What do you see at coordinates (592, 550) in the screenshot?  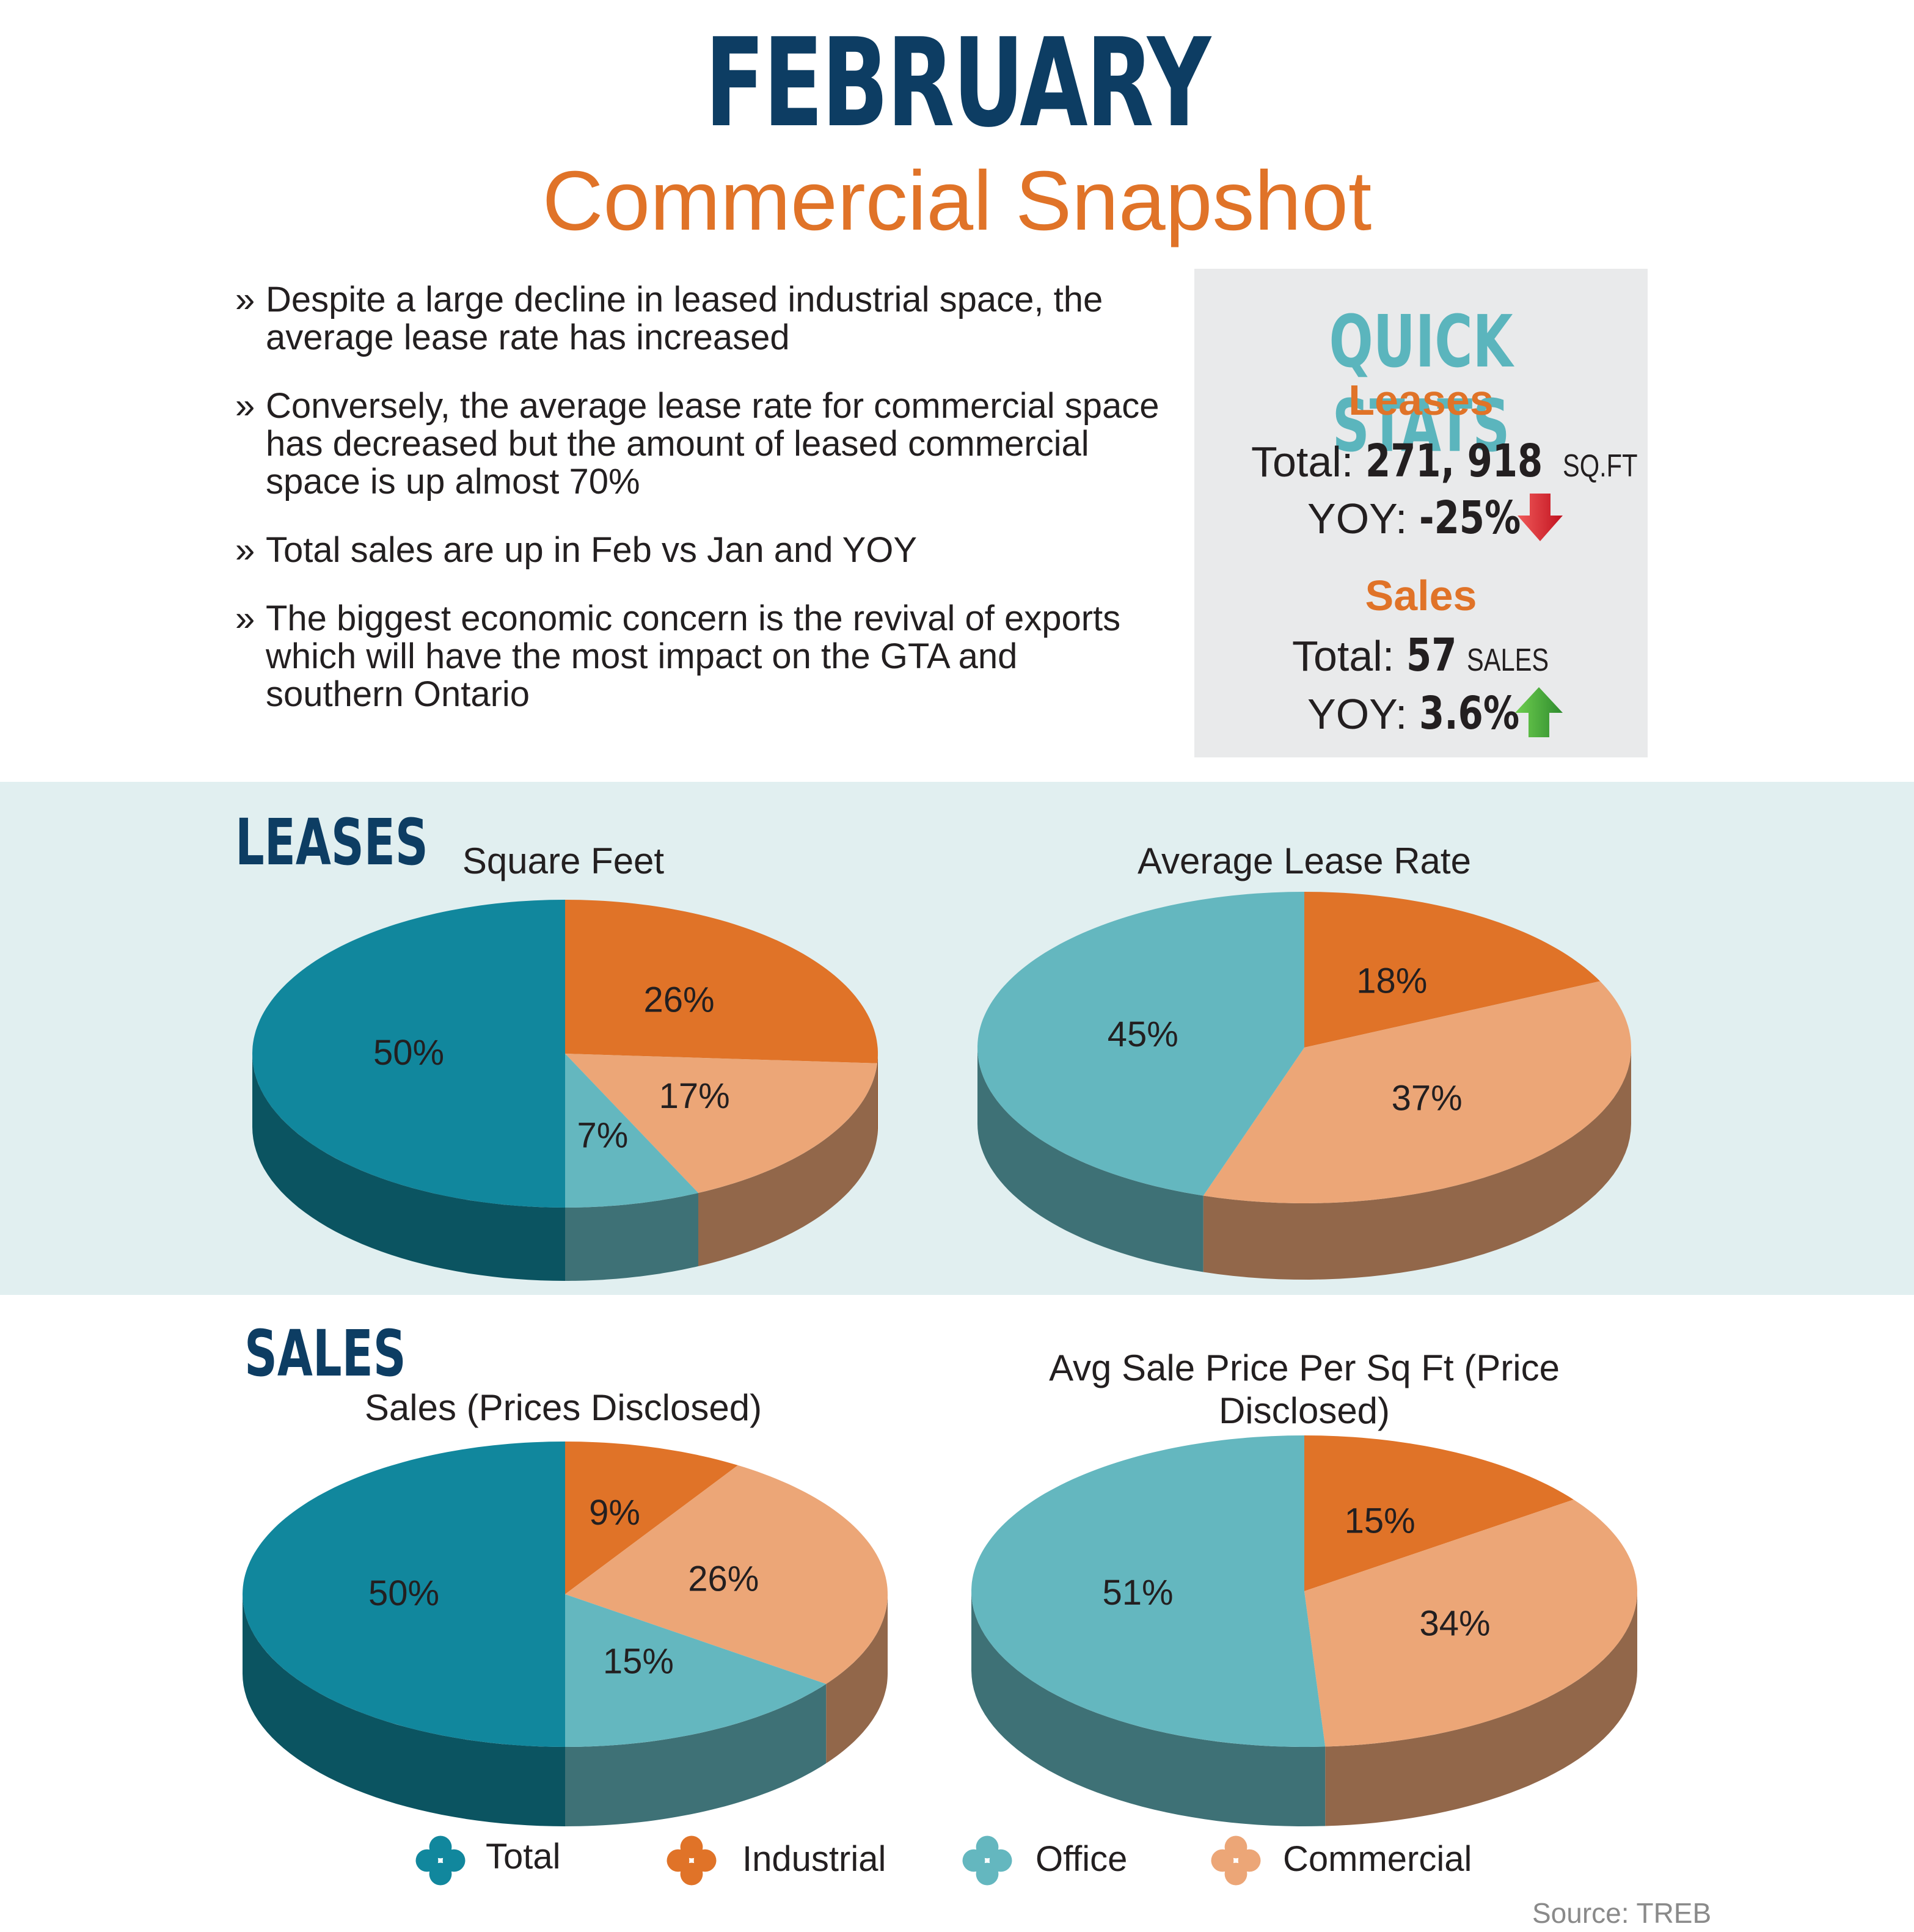 I see `bullet-text: Total sales are up in Feb vs Jan and YOY` at bounding box center [592, 550].